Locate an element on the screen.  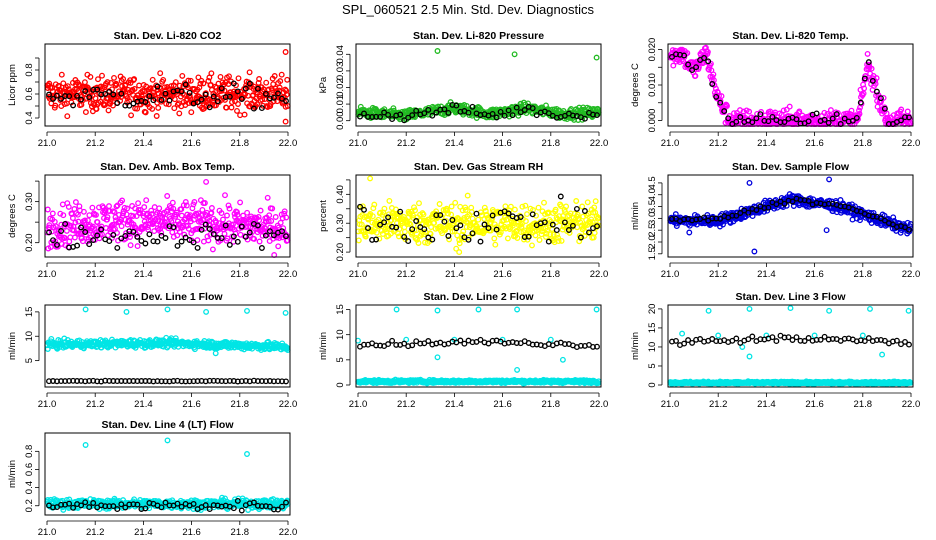
series-reference is located at coordinates (478, 112).